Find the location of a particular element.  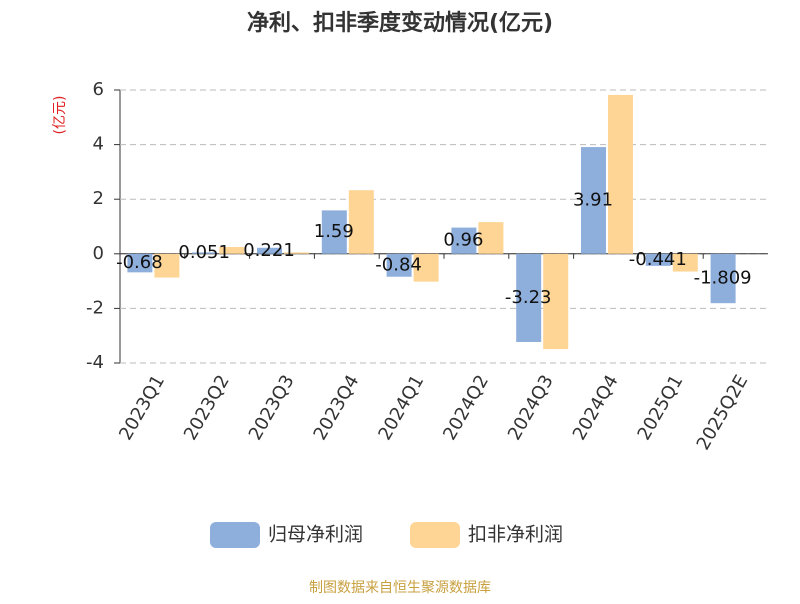

data-label: -0.441 is located at coordinates (658, 259).